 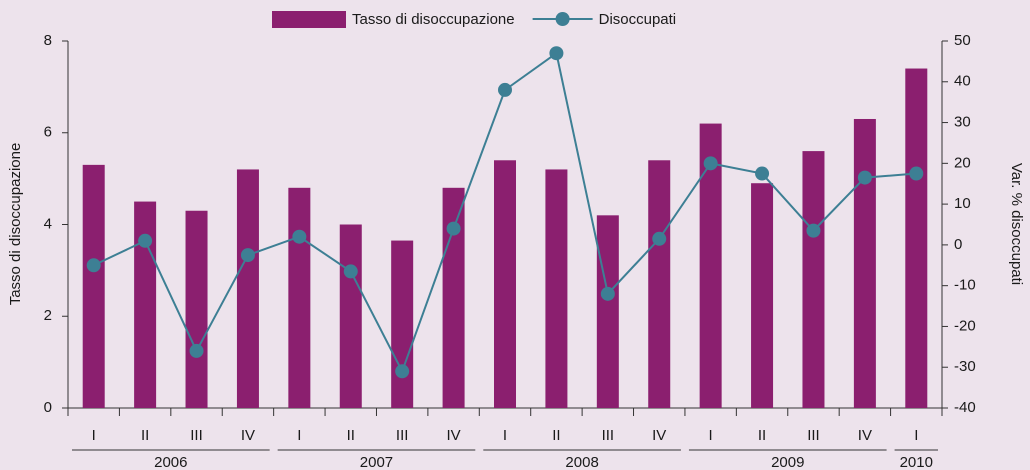 What do you see at coordinates (48, 40) in the screenshot?
I see `y-tick-label: 8` at bounding box center [48, 40].